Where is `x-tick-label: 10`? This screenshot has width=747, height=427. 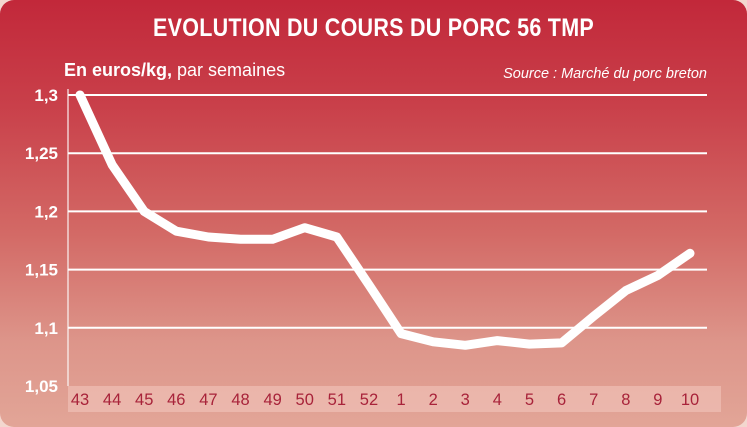
x-tick-label: 10 is located at coordinates (690, 400).